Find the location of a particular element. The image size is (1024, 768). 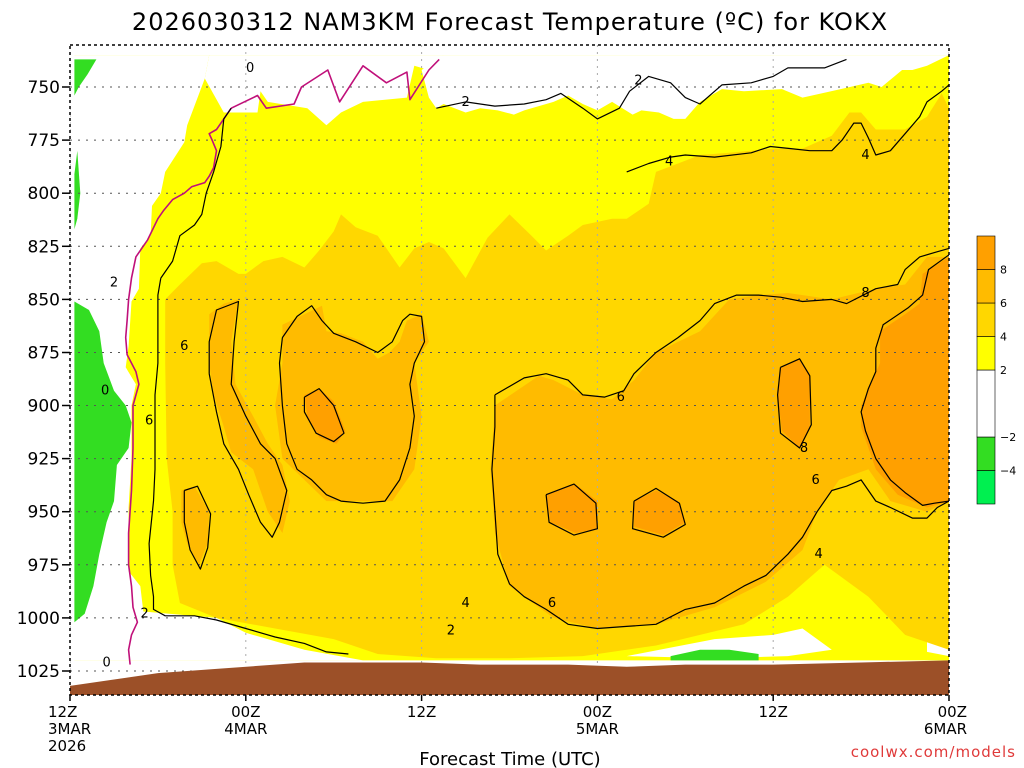

x-tick-label-12-0: 00Z is located at coordinates (245, 712).